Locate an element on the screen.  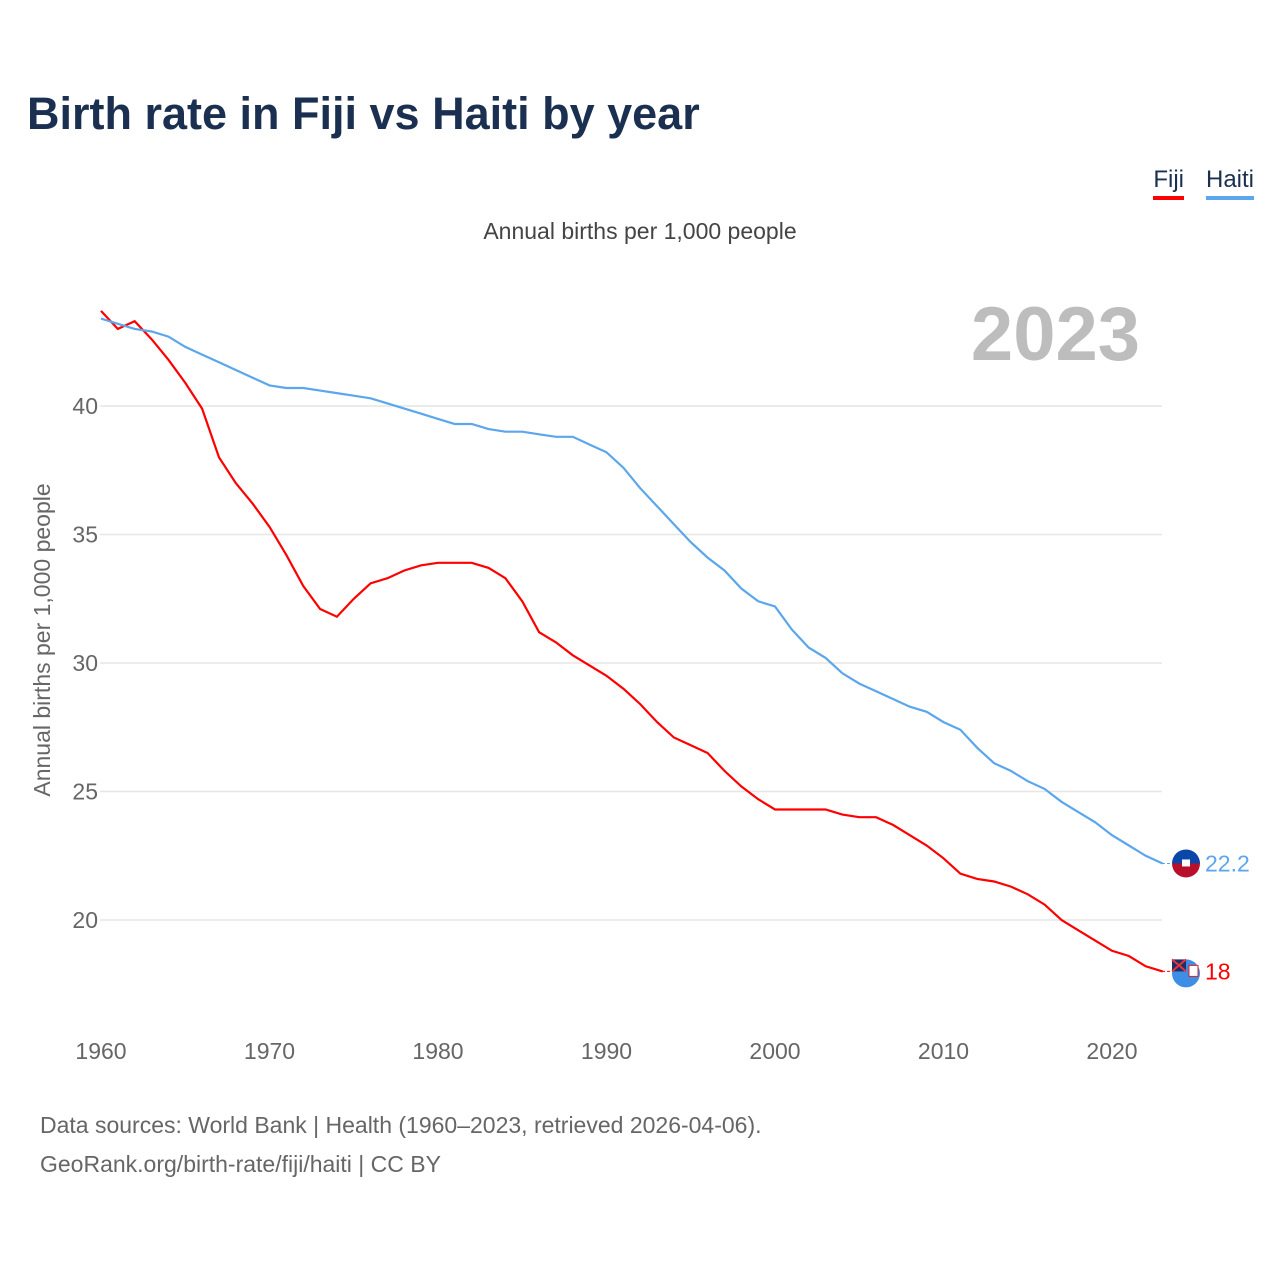
y-tick-label: 30 is located at coordinates (85, 663).